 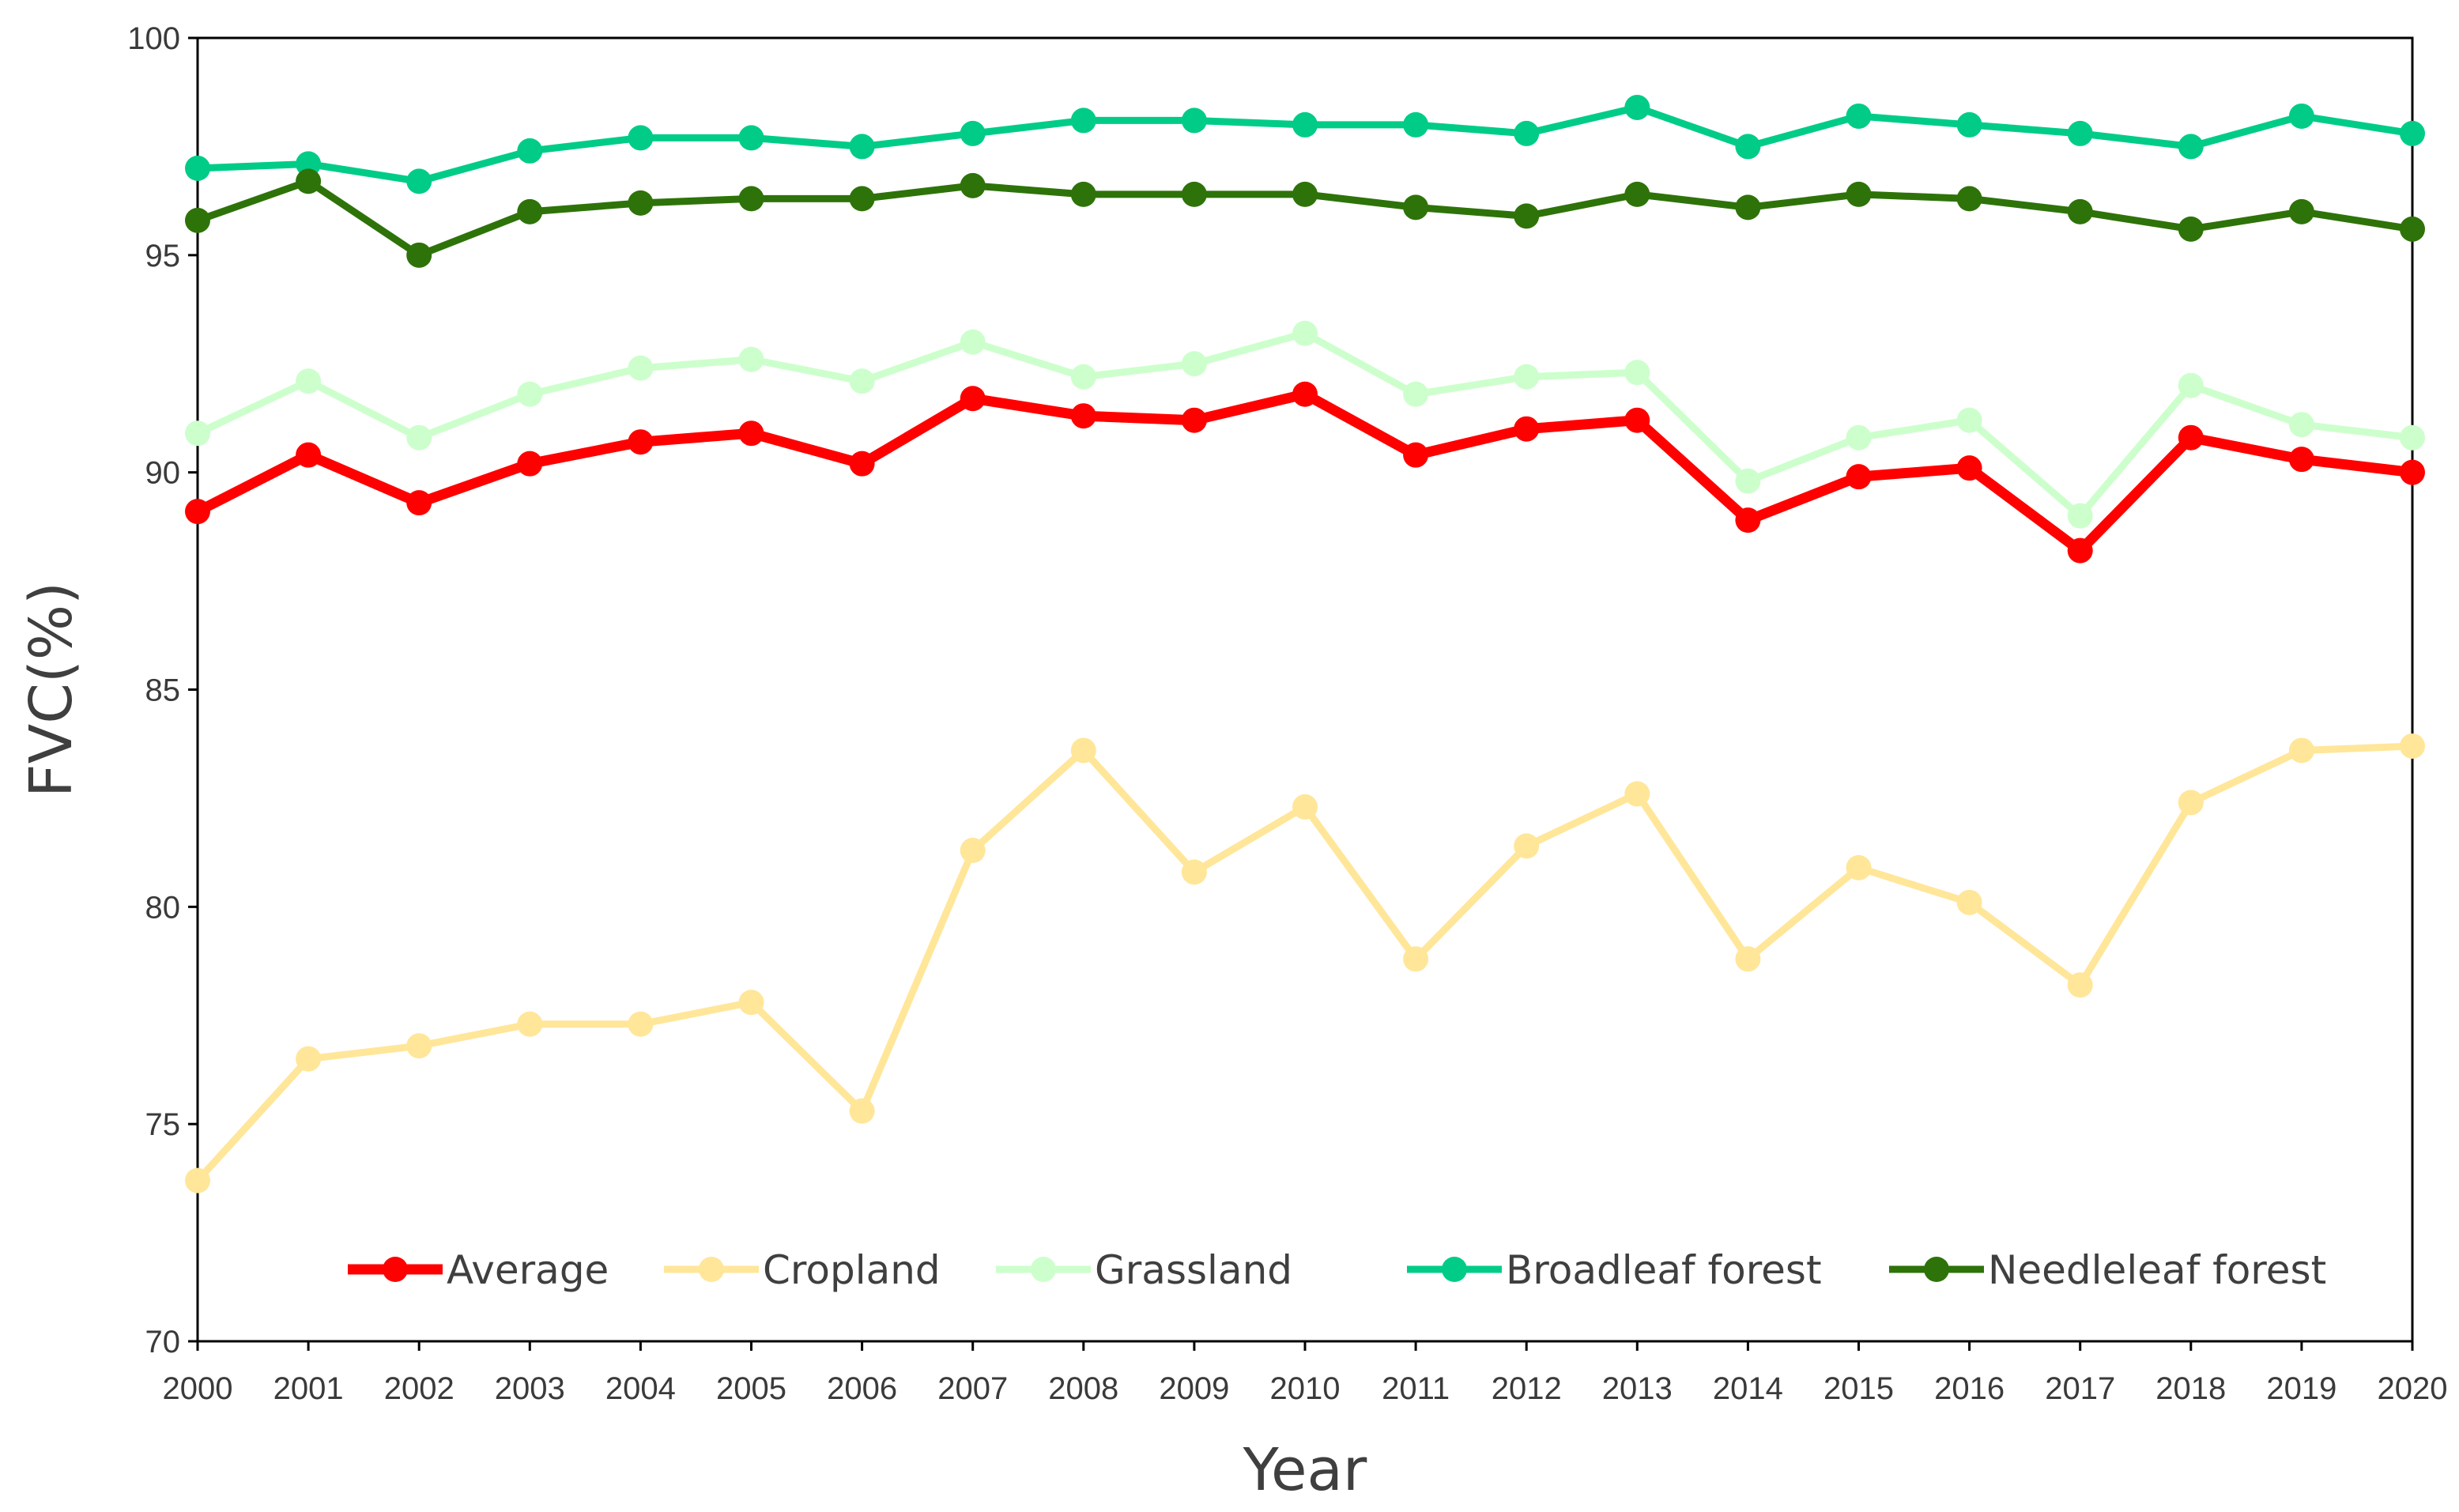 I want to click on y-tick-label: 85, so click(x=163, y=690).